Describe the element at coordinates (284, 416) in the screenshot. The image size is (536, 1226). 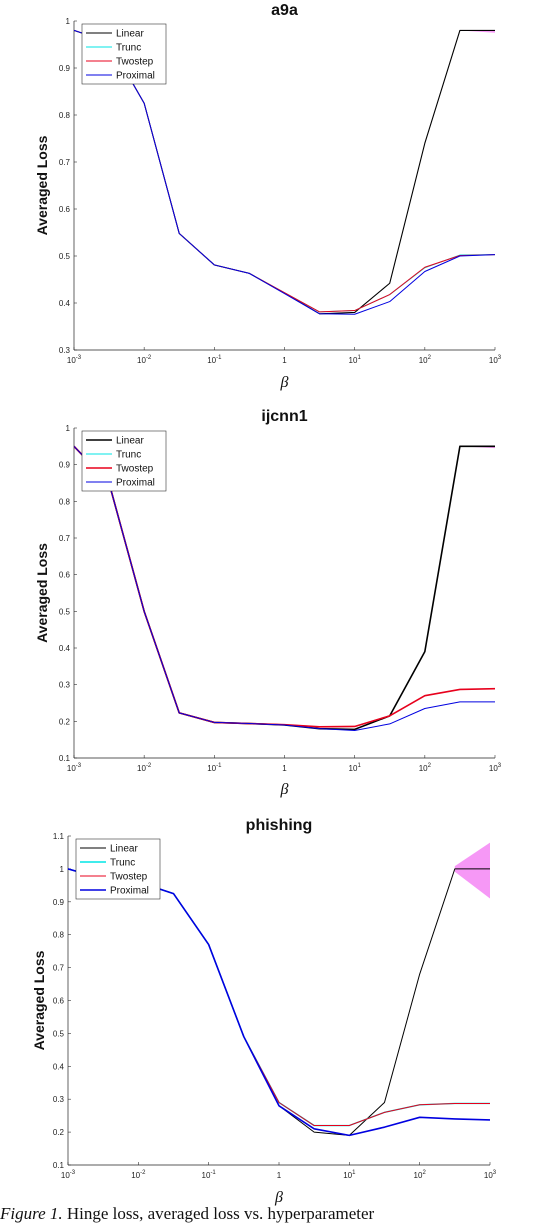
I see `chart-title: ijcnn1` at that location.